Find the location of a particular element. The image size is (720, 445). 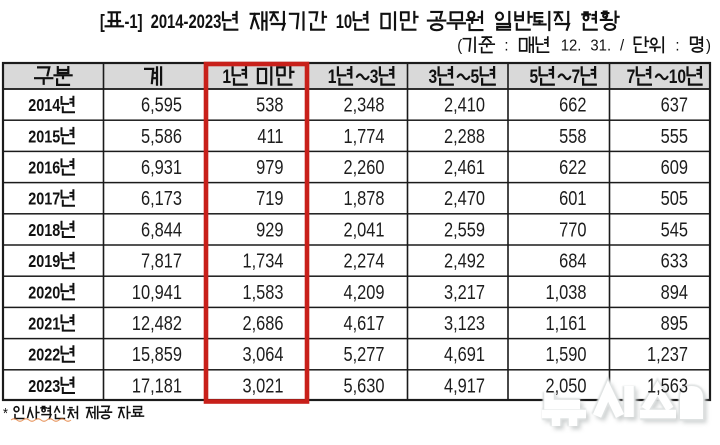

svg-text: 2019 is located at coordinates (44, 262).